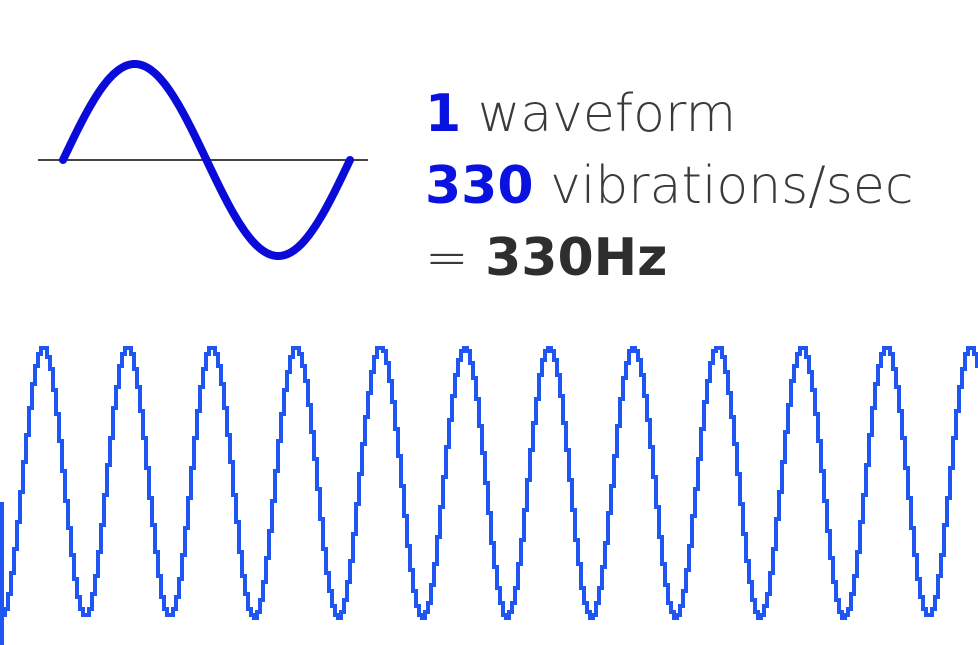 This screenshot has height=645, width=978. Describe the element at coordinates (443, 114) in the screenshot. I see `waveform-count: 1` at that location.